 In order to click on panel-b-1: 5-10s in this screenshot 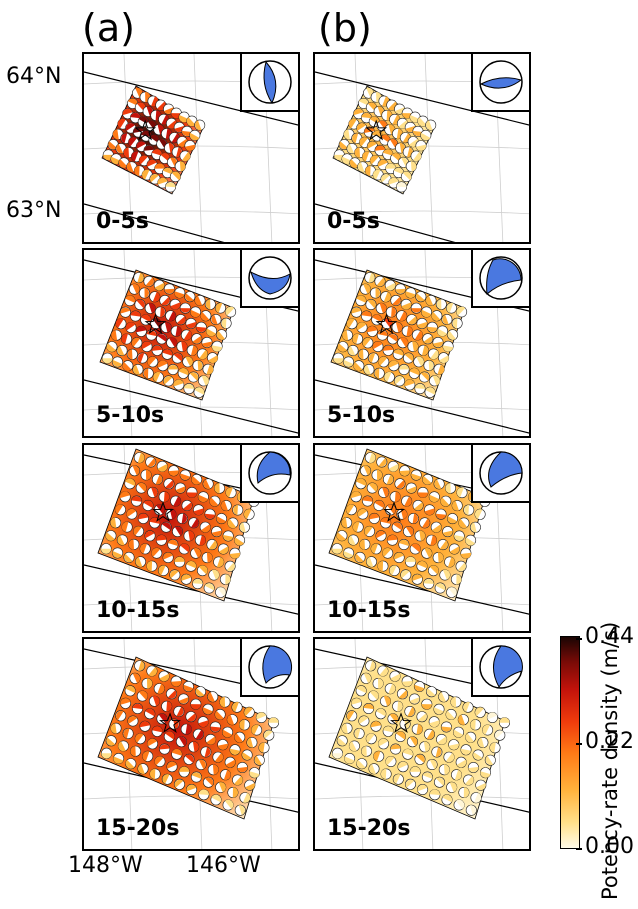, I will do `click(422, 343)`.